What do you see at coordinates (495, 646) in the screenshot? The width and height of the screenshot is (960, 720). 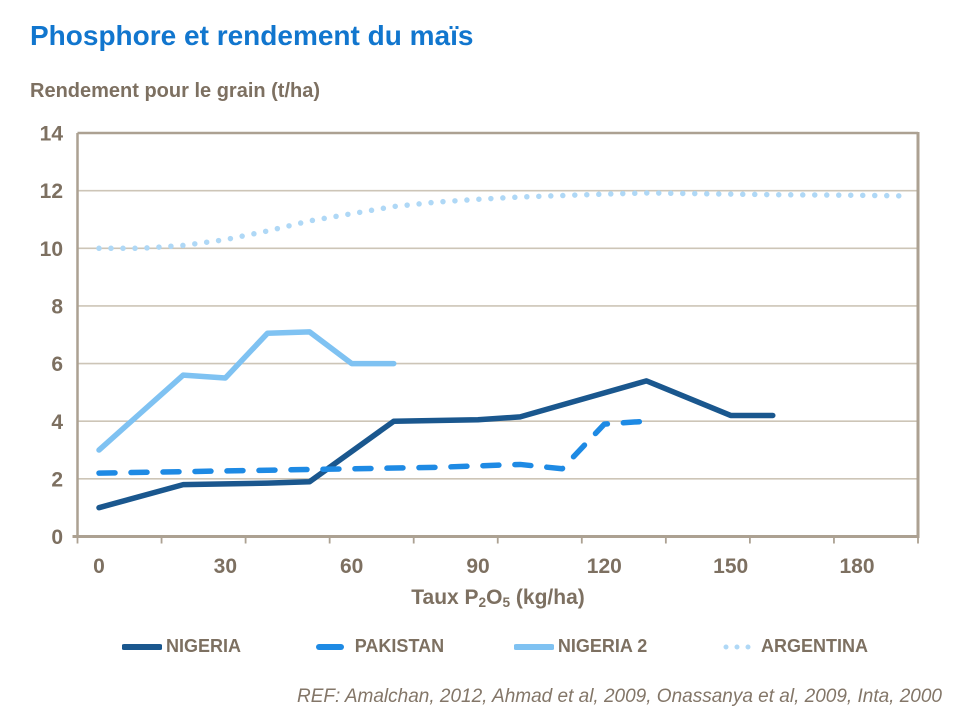 I see `legend: NIGERIA PAKISTAN NIGERIA 2 ARGENTINA` at bounding box center [495, 646].